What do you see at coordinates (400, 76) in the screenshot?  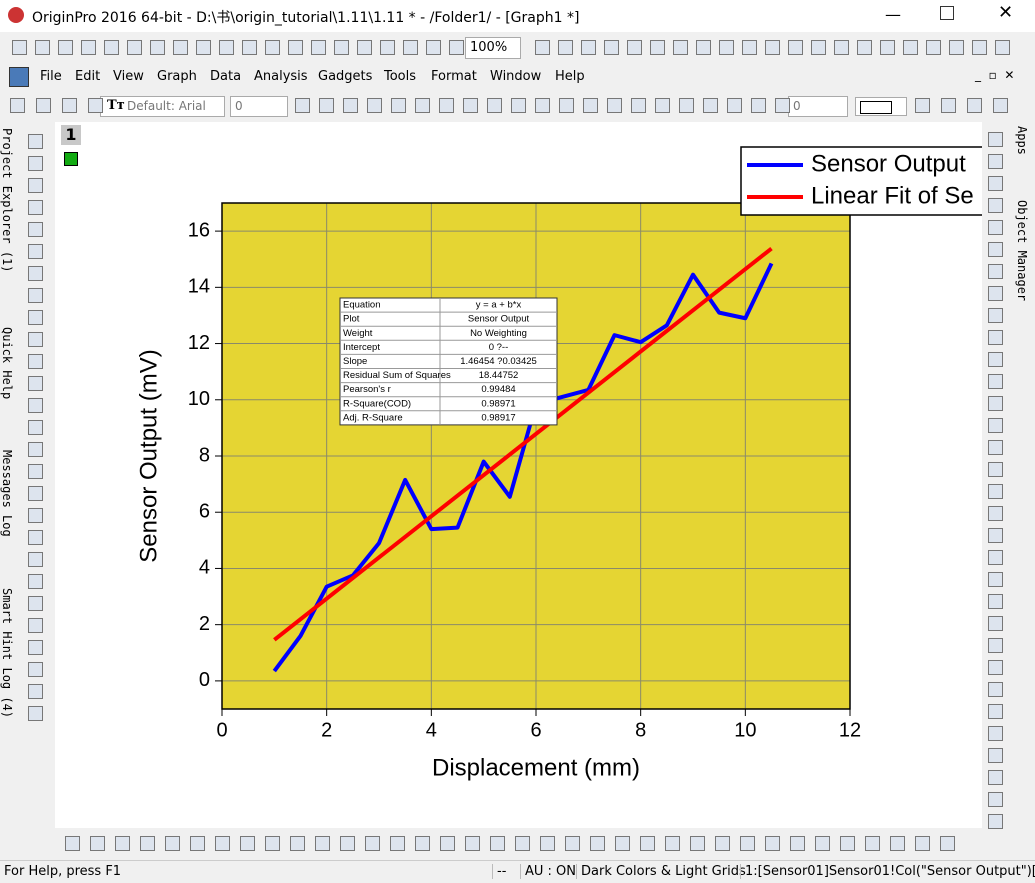 I see `menu-item: Tools` at bounding box center [400, 76].